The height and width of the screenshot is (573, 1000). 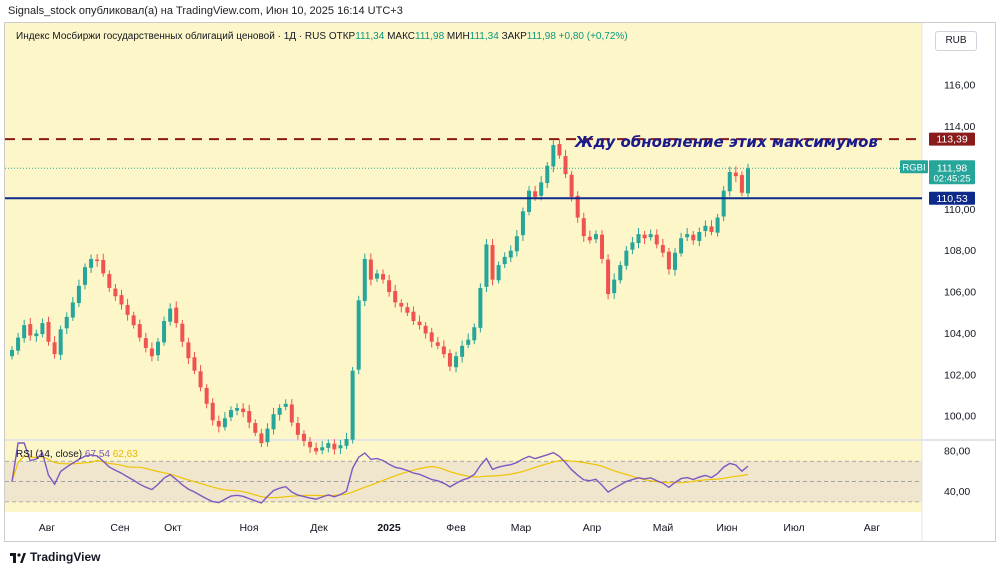 What do you see at coordinates (248, 528) in the screenshot?
I see `time-axis-tick-label: Ноя` at bounding box center [248, 528].